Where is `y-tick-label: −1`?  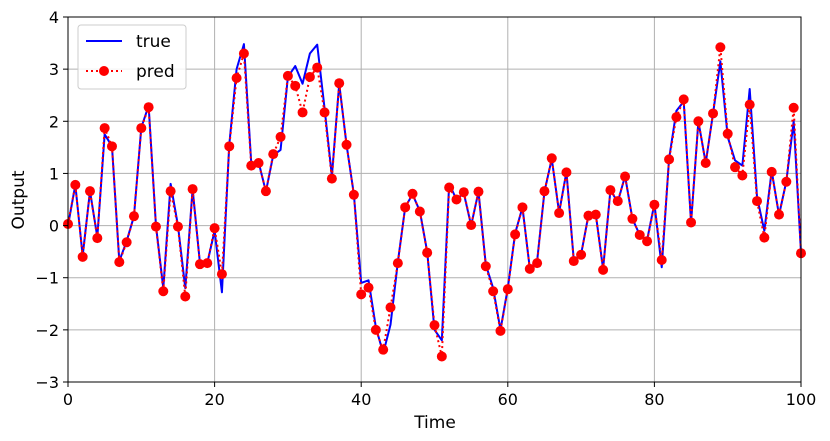
y-tick-label: −1 is located at coordinates (47, 278).